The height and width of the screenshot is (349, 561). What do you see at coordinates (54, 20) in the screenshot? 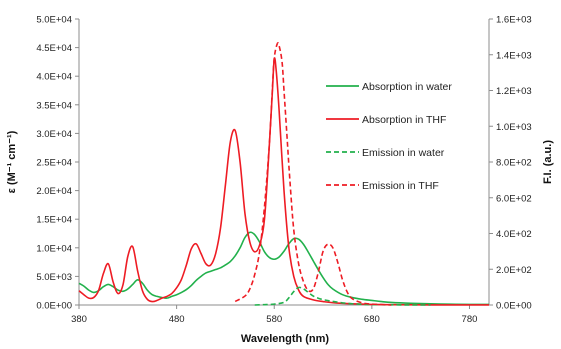
I see `y-left-tick-label: 5.0E+04` at bounding box center [54, 20].